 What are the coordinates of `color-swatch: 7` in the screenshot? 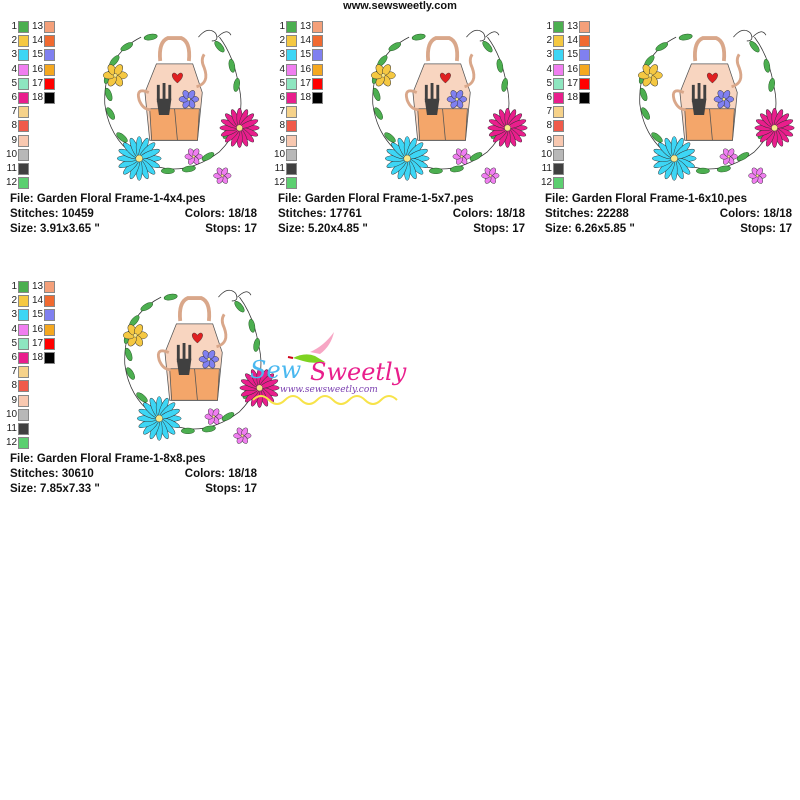 It's located at (17, 112).